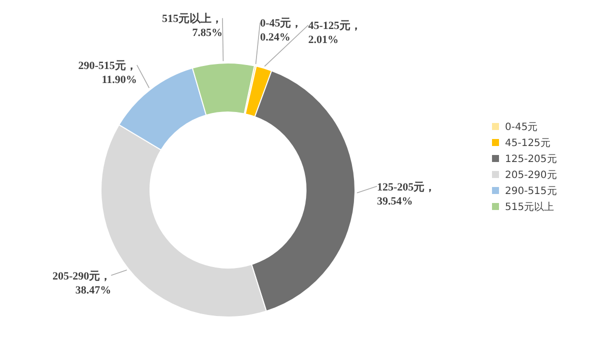  Describe the element at coordinates (531, 175) in the screenshot. I see `legend-label: 205-290元` at that location.